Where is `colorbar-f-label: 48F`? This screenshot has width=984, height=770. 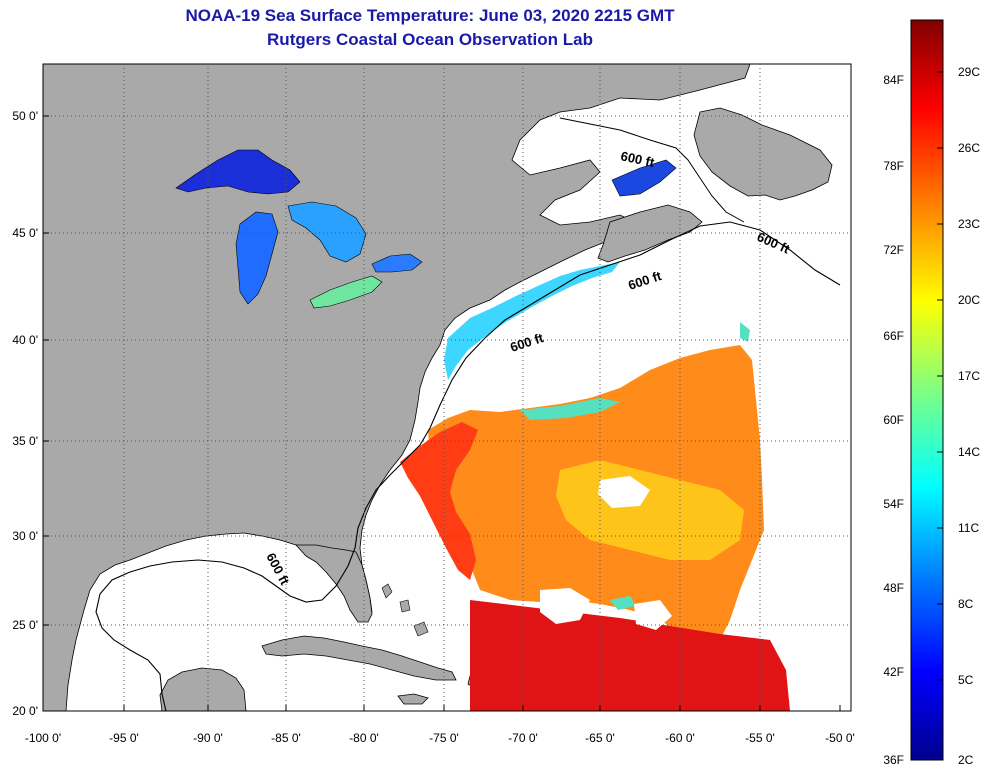 colorbar-f-label: 48F is located at coordinates (893, 588).